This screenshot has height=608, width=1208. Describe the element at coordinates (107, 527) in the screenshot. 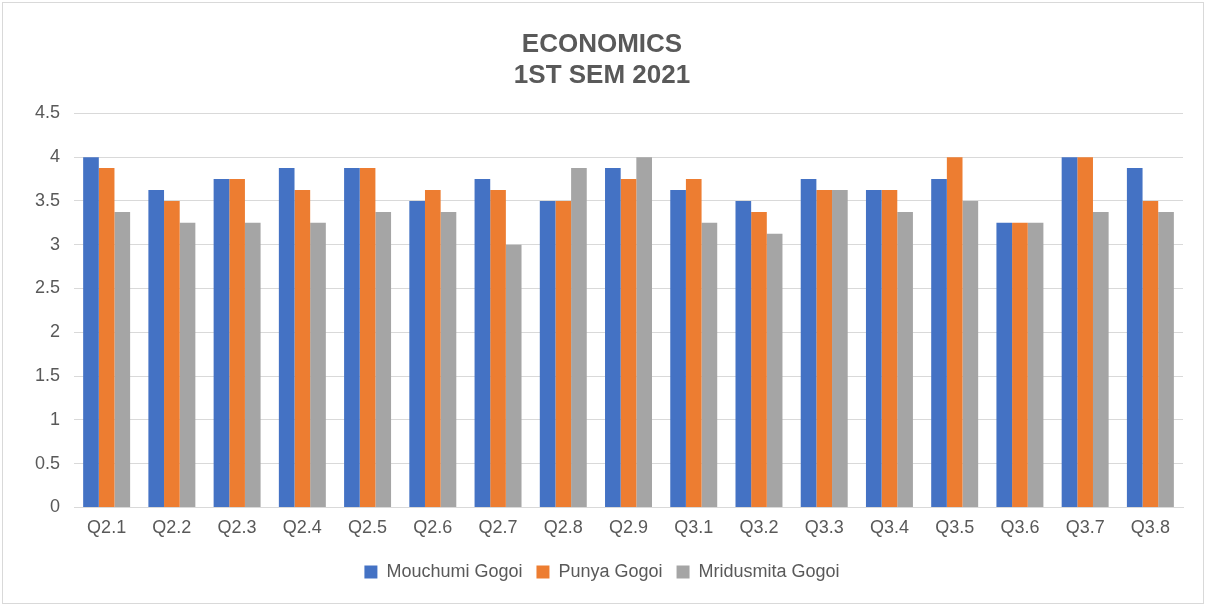

I see `x-tick-label: Q2.1` at that location.